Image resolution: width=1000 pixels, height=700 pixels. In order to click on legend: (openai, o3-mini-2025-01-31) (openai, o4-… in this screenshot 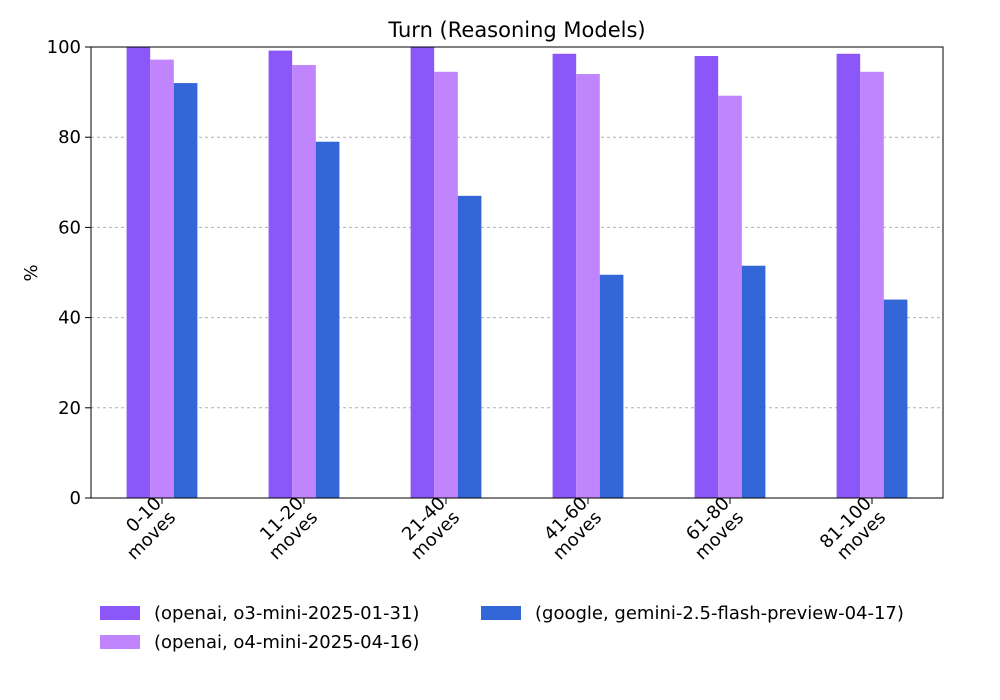, I will do `click(502, 628)`.